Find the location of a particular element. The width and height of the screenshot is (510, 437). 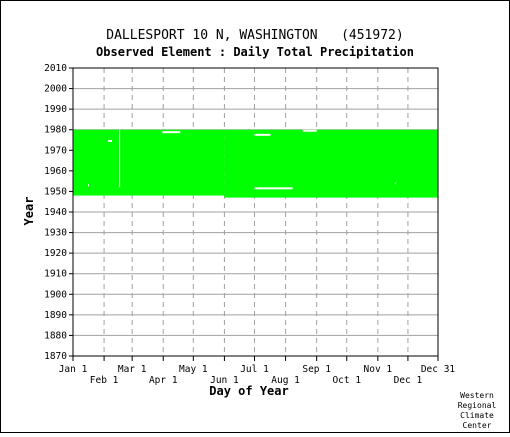

x-tick-label: Feb 1 is located at coordinates (104, 380).